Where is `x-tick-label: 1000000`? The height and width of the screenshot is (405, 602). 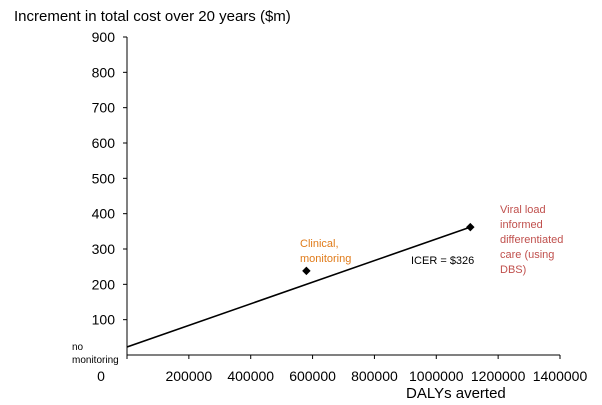
x-tick-label: 1000000 is located at coordinates (436, 376).